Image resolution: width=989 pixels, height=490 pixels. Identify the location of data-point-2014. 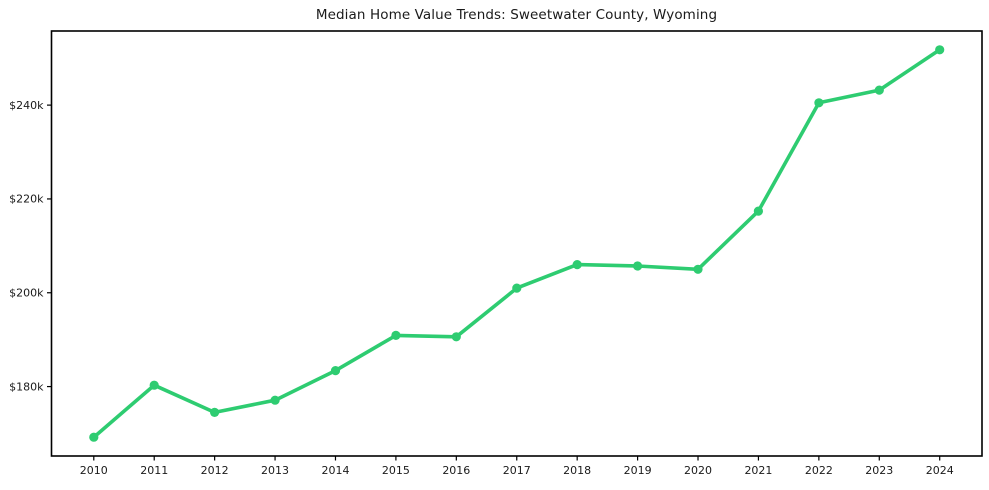
(335, 371).